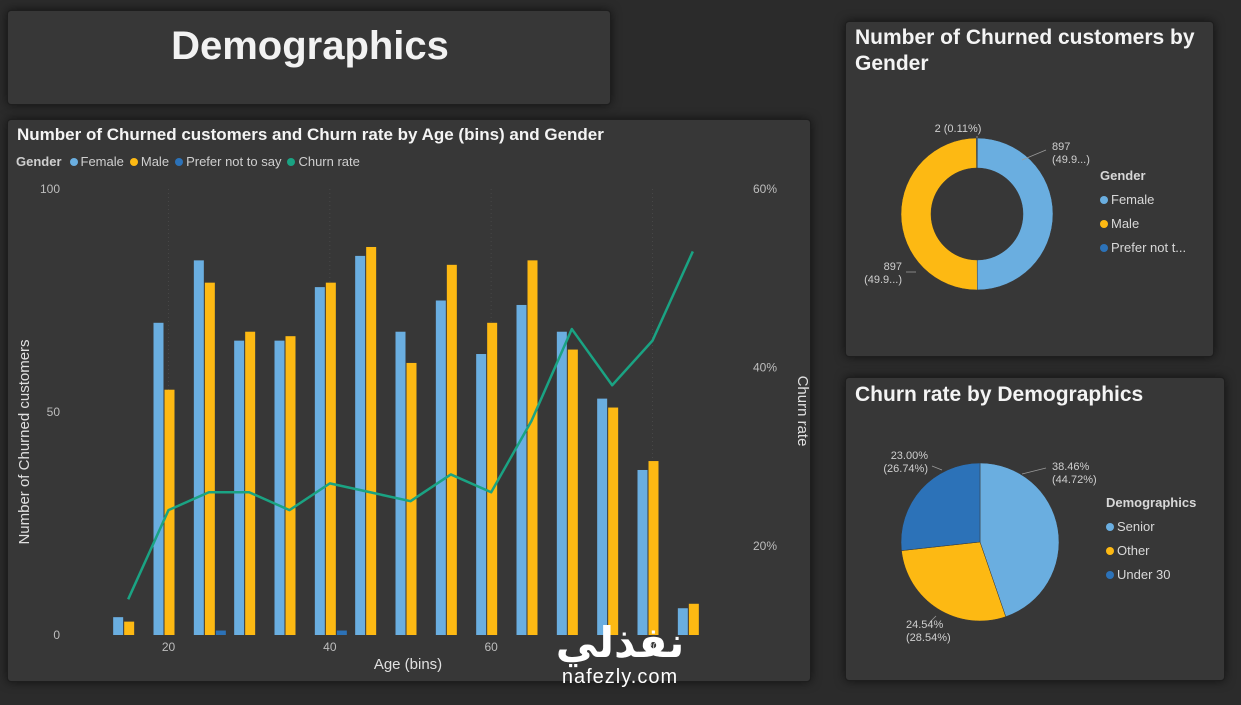 The image size is (1241, 705). I want to click on x-tick-label: 20, so click(169, 647).